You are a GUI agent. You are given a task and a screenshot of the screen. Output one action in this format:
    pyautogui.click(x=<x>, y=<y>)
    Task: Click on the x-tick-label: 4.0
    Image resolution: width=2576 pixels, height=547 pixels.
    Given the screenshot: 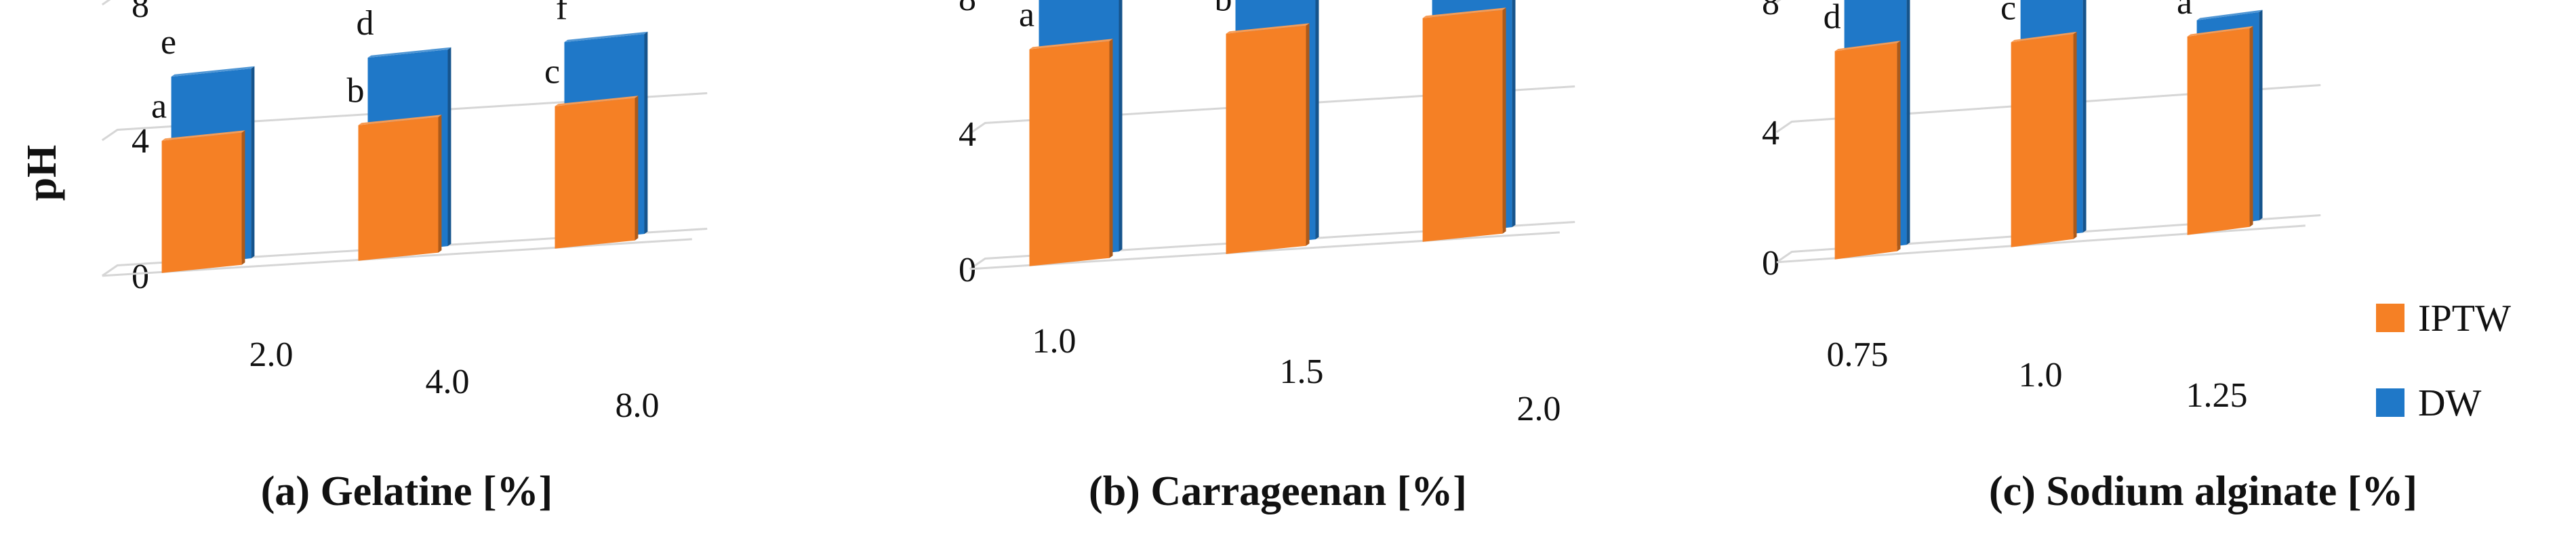 What is the action you would take?
    pyautogui.click(x=448, y=382)
    